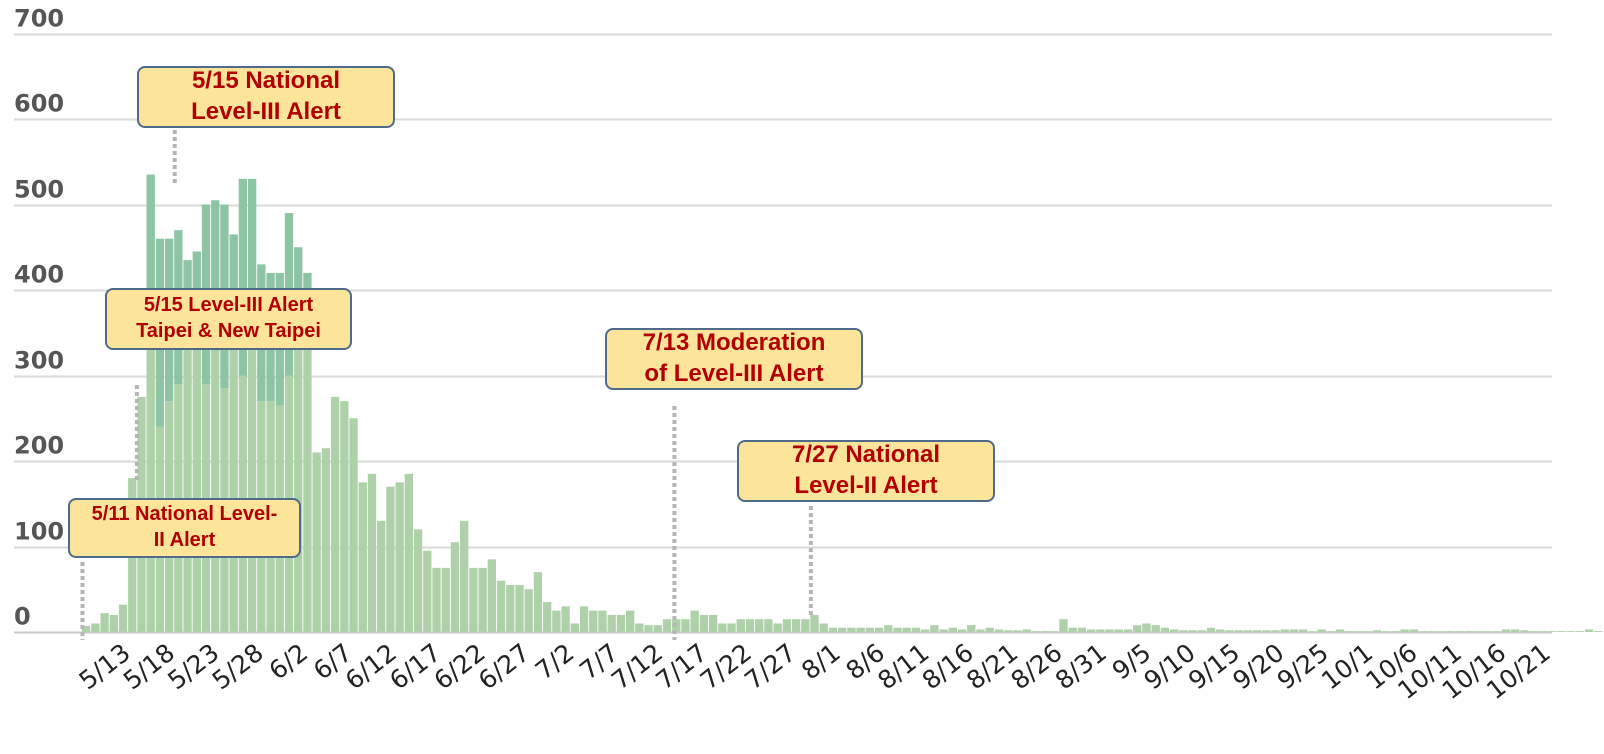 The image size is (1604, 754). I want to click on x-tick-label-7-2: 7/2, so click(555, 662).